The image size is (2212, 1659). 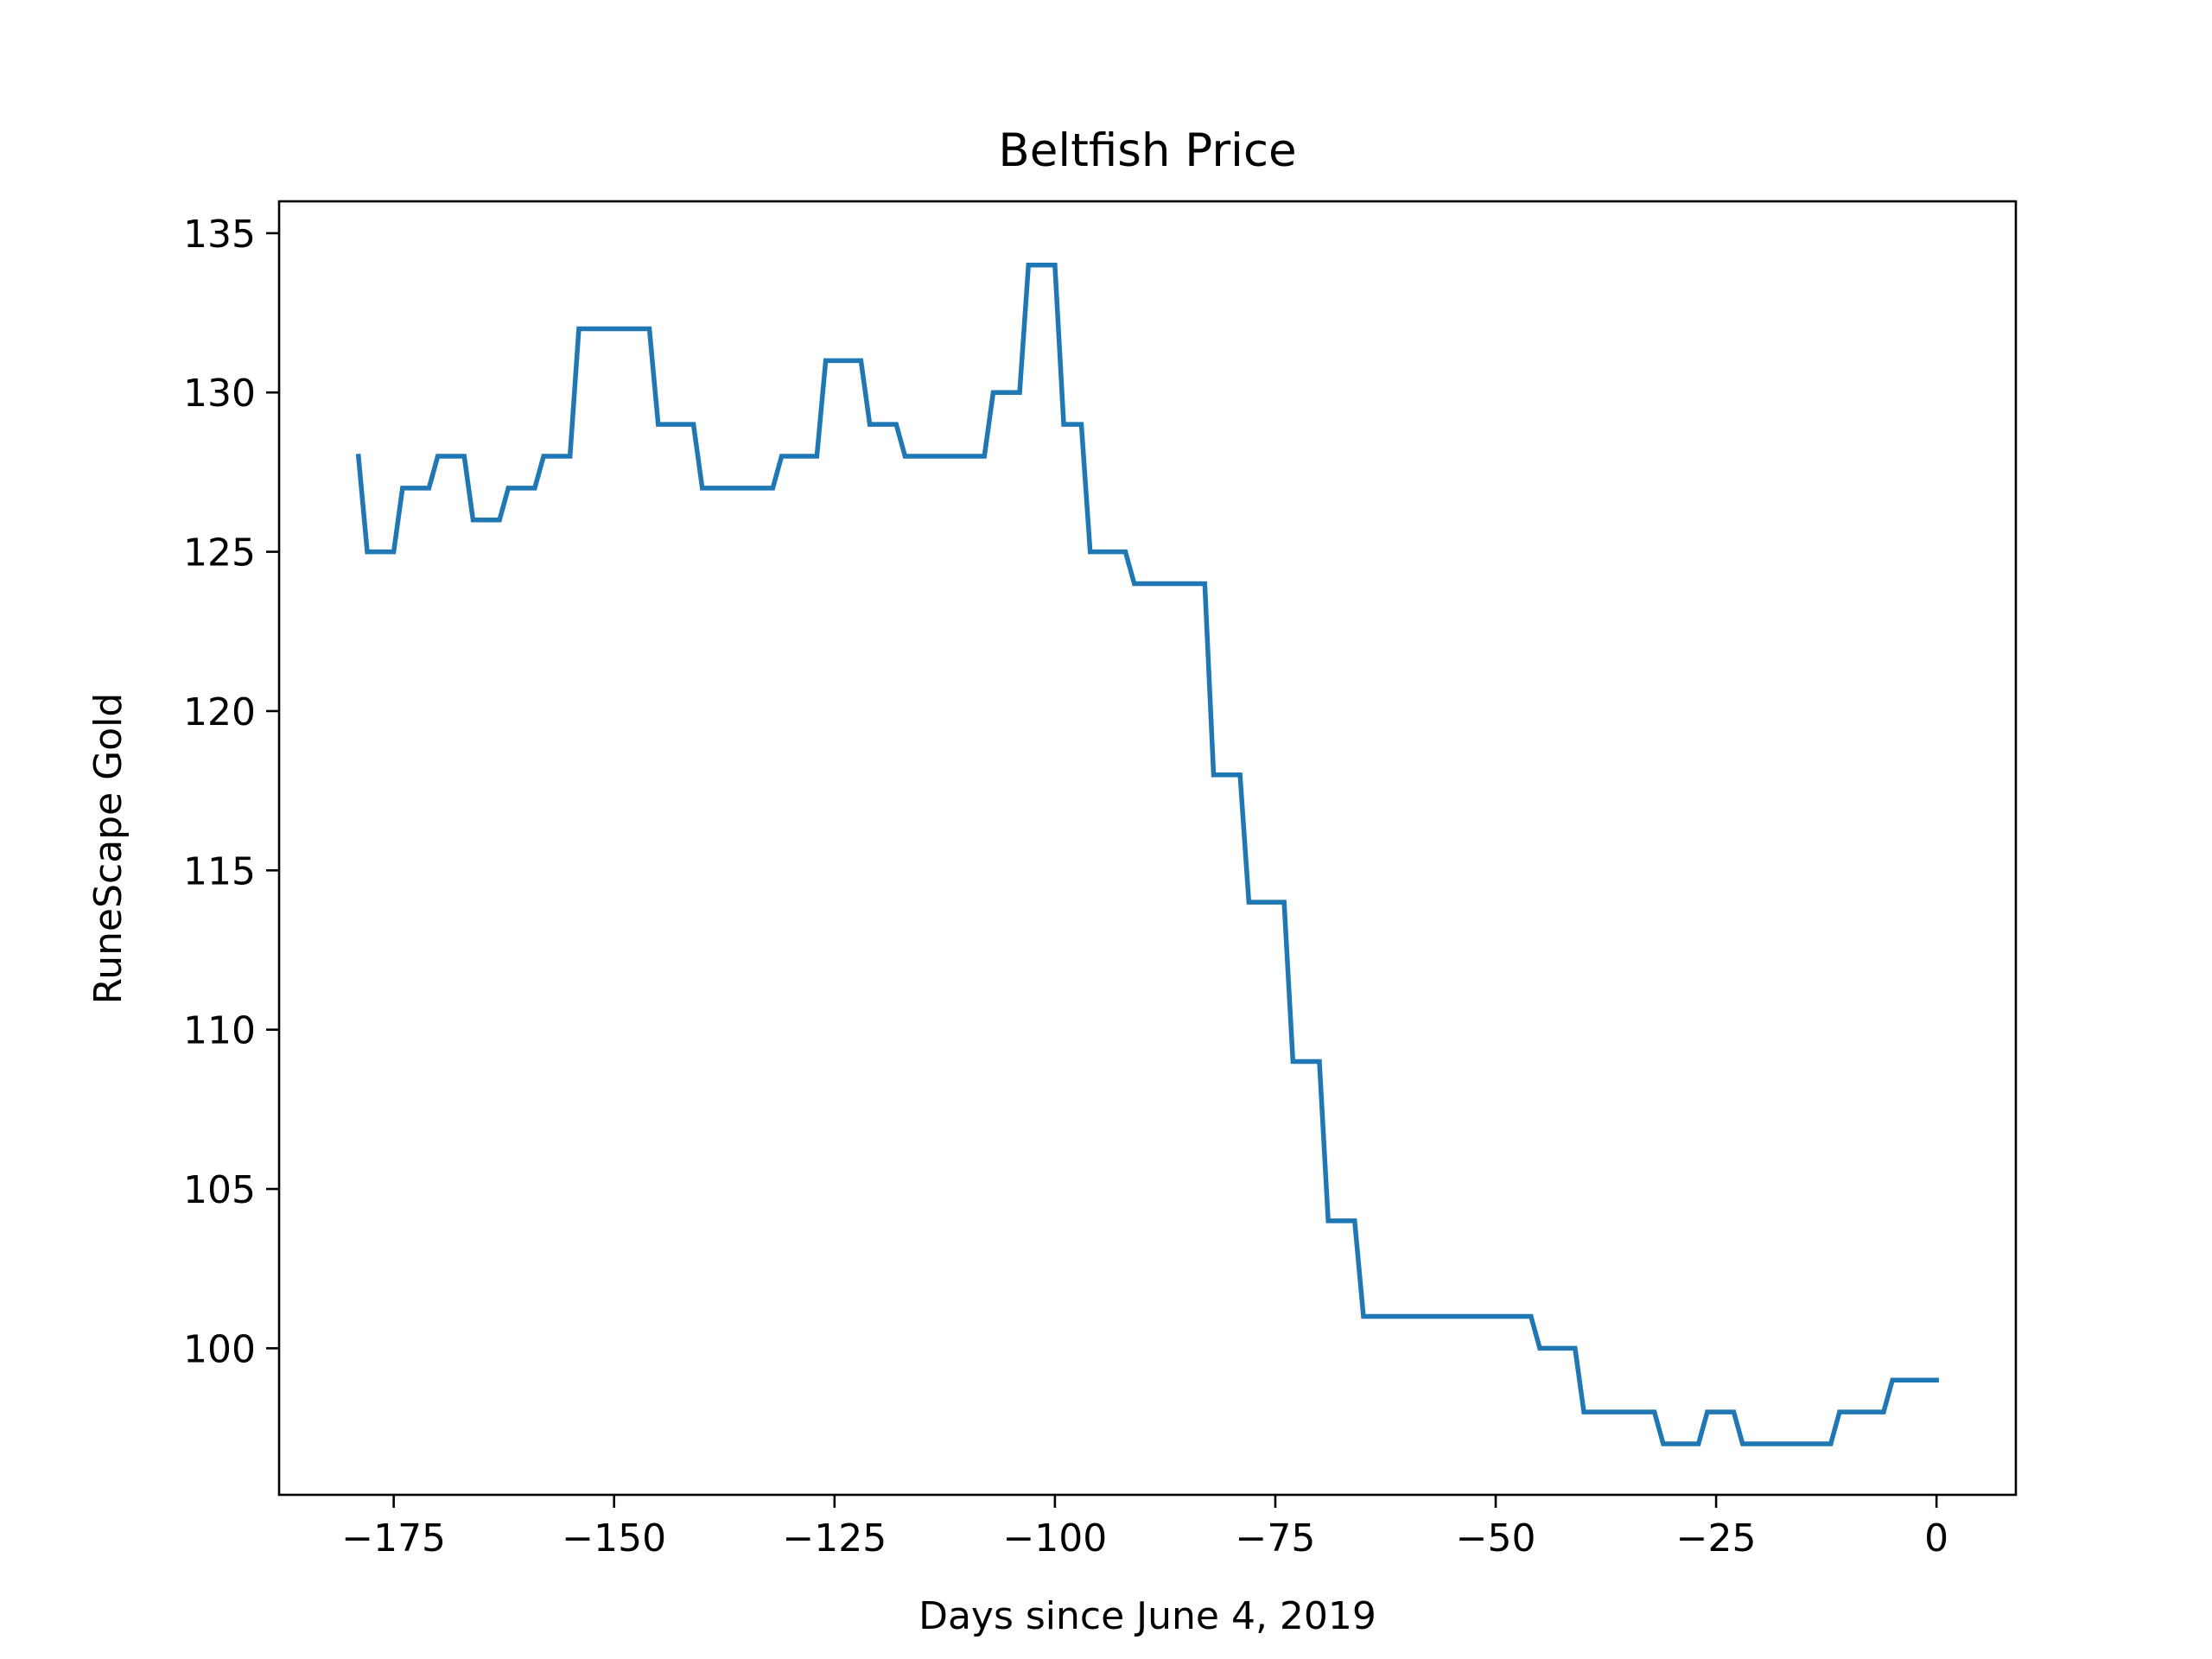 I want to click on y-tick-label: 125, so click(x=219, y=553).